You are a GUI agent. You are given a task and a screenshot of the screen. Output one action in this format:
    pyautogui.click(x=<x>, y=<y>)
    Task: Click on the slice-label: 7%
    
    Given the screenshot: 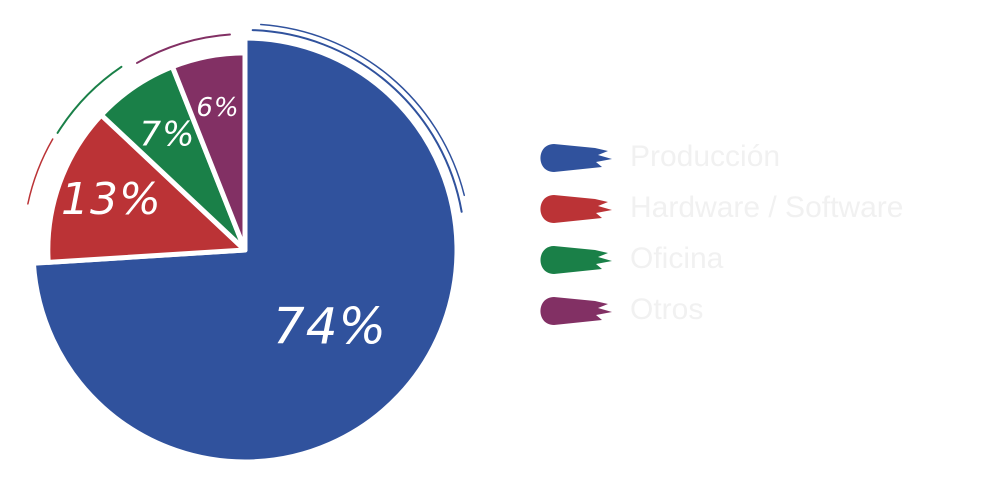 What is the action you would take?
    pyautogui.click(x=167, y=134)
    